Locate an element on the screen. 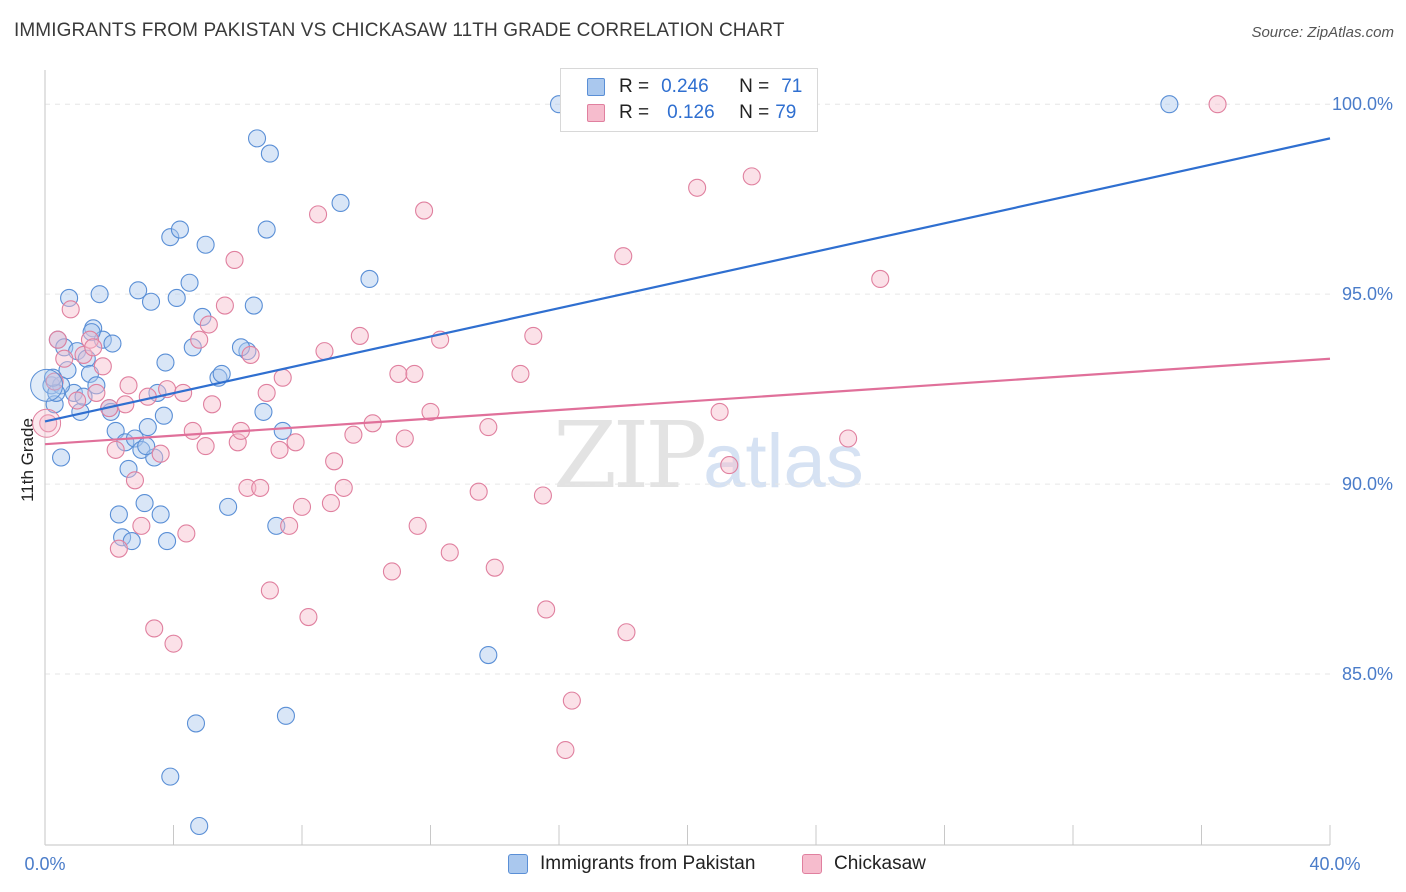  legend-swatch-blue is located at coordinates (596, 87).